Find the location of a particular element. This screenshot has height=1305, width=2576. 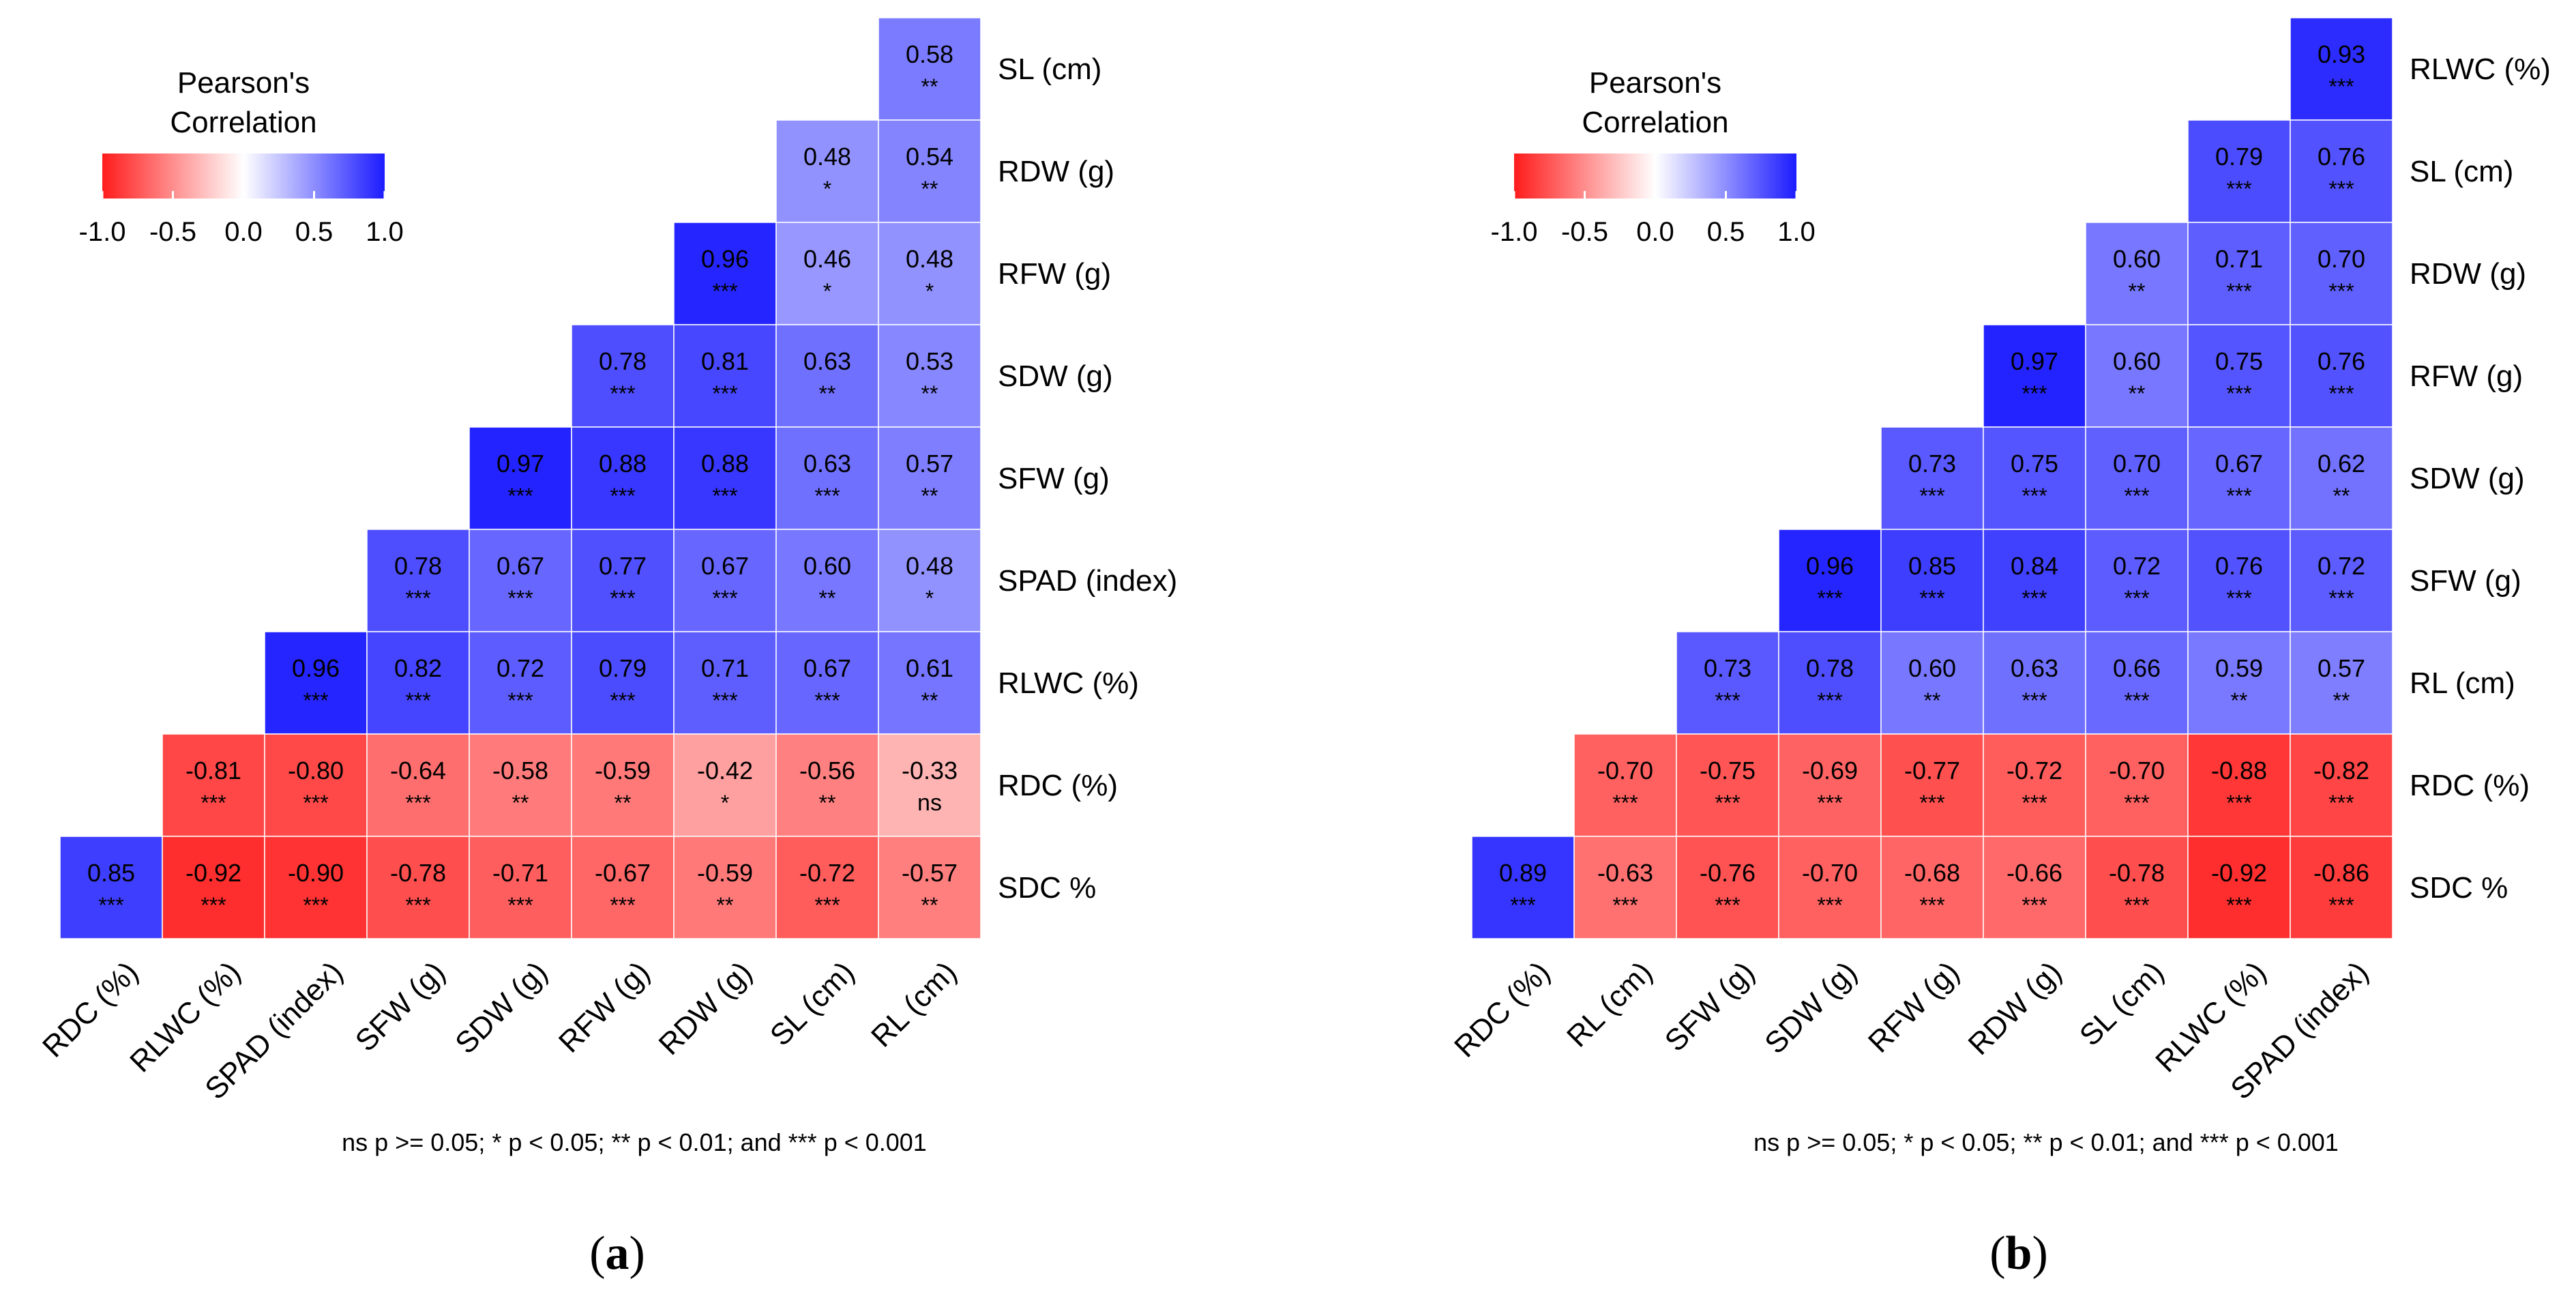

panel-b-cell-value: 0.76 is located at coordinates (2239, 566).